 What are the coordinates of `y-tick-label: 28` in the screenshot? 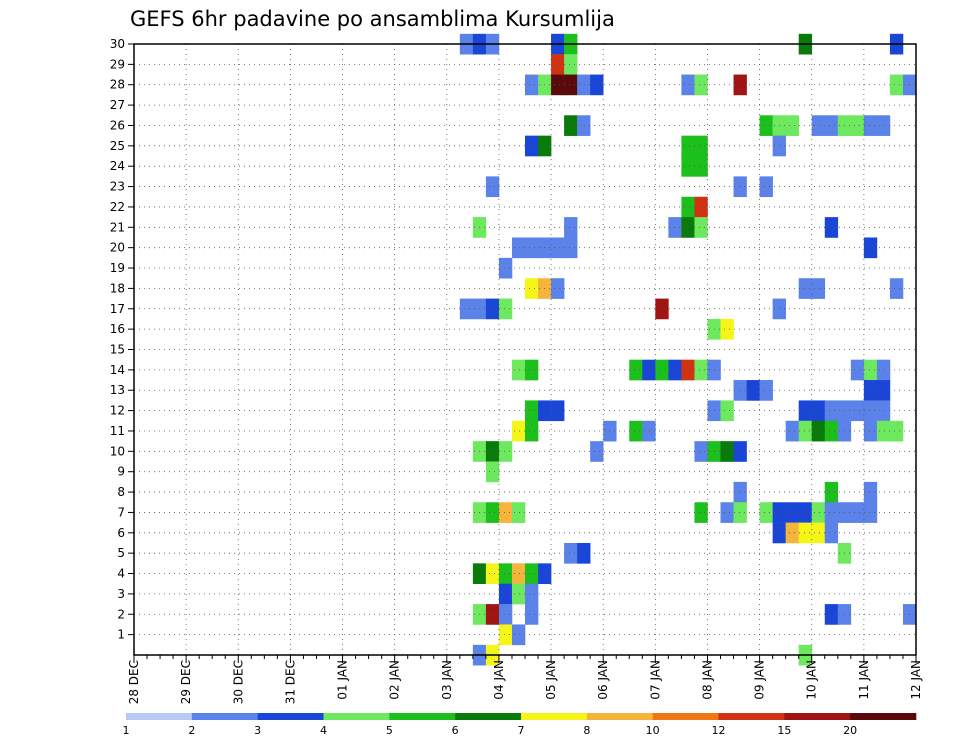 It's located at (117, 85).